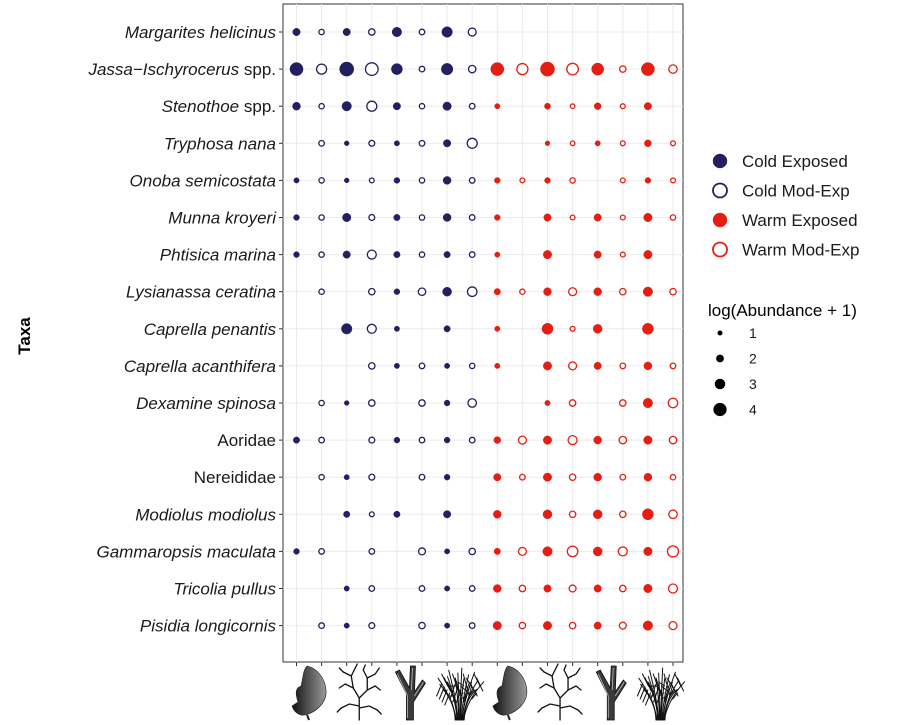 The image size is (911, 725). I want to click on taxon-label: Modiolus modiolus, so click(205, 514).